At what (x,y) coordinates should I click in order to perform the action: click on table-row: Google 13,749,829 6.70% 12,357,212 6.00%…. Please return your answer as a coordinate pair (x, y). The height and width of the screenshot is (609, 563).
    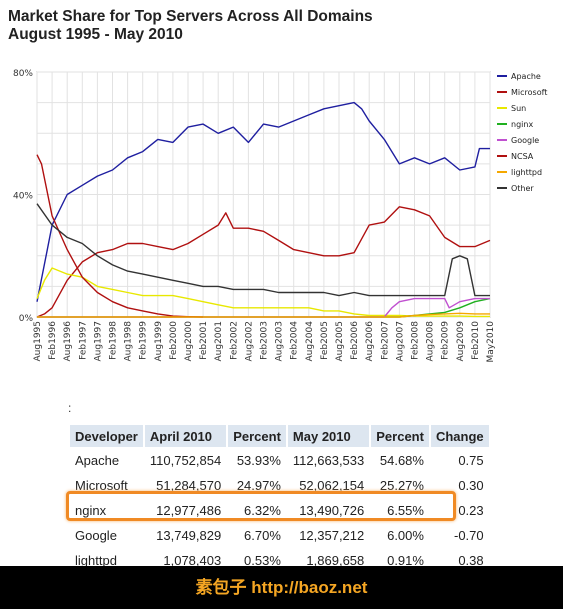
    Looking at the image, I should click on (279, 535).